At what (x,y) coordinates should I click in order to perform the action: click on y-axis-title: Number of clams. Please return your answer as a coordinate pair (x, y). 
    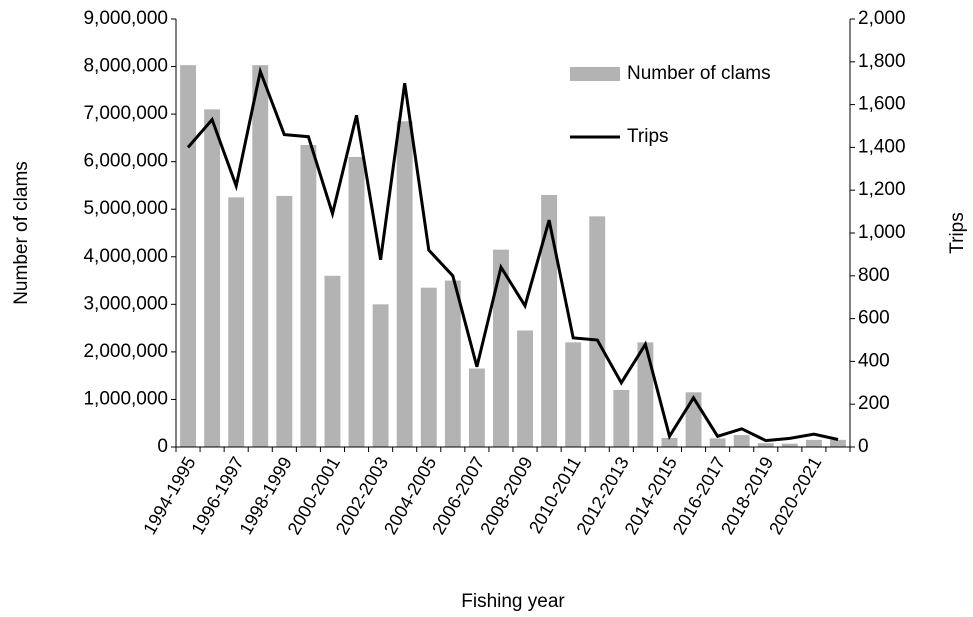
    Looking at the image, I should click on (21, 233).